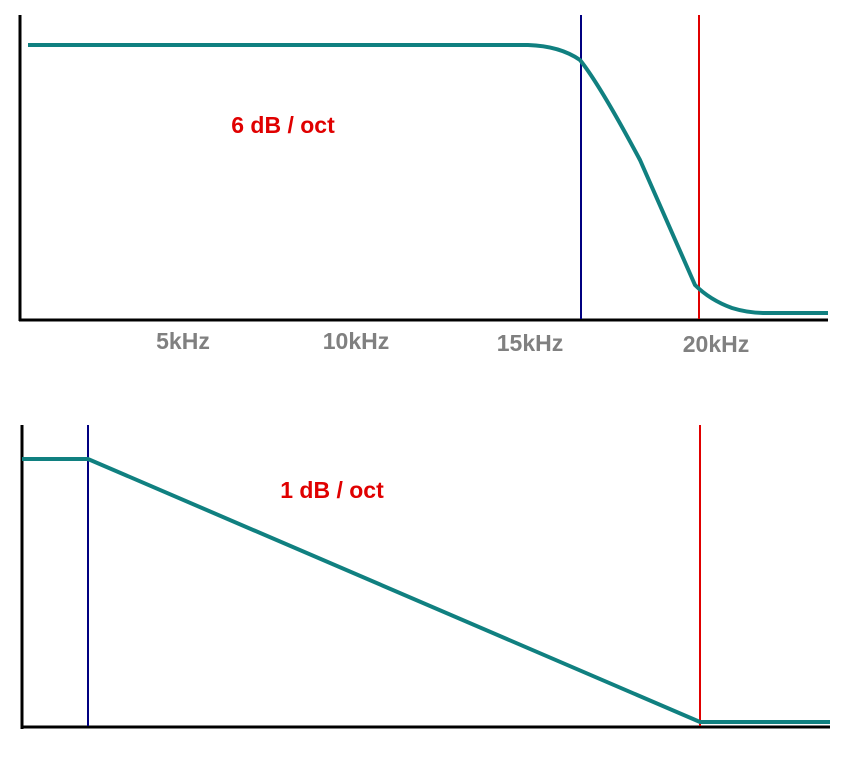 This screenshot has height=757, width=848. Describe the element at coordinates (183, 341) in the screenshot. I see `x-label: 5kHz` at that location.